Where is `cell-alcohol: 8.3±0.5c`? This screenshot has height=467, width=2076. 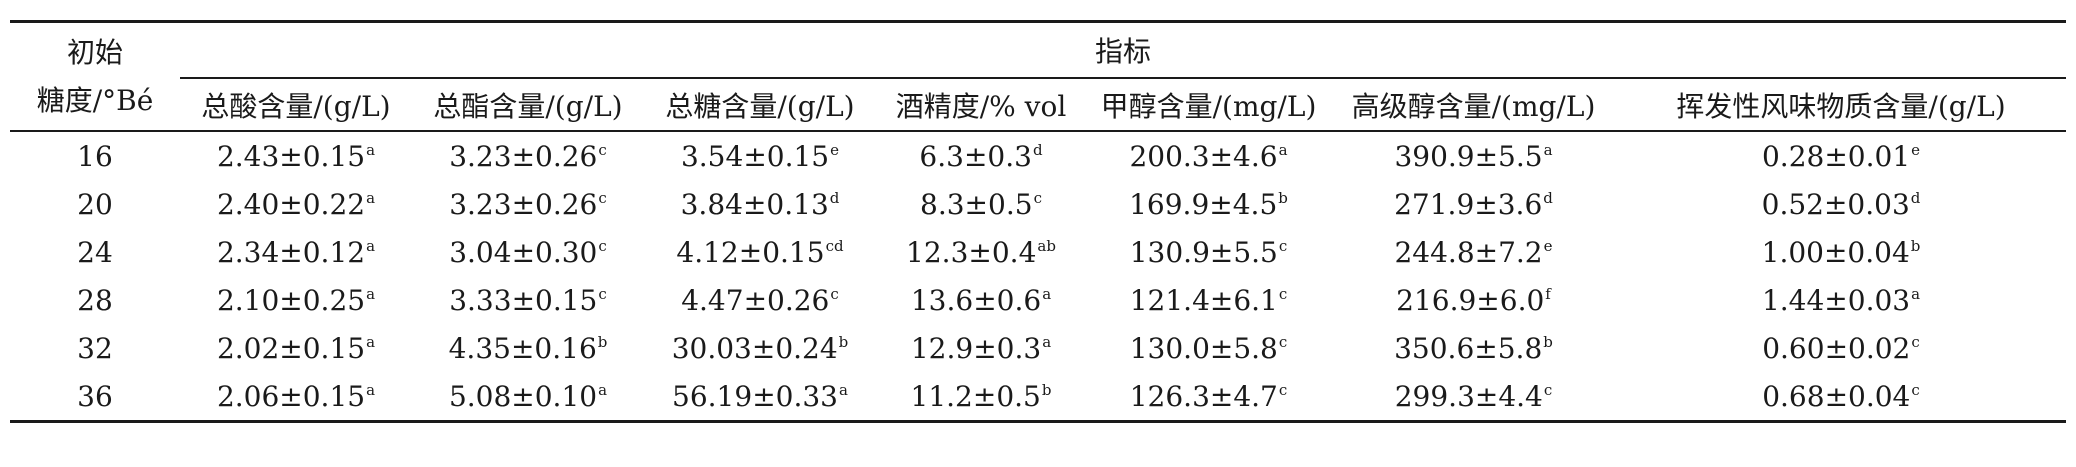 cell-alcohol: 8.3±0.5c is located at coordinates (981, 204).